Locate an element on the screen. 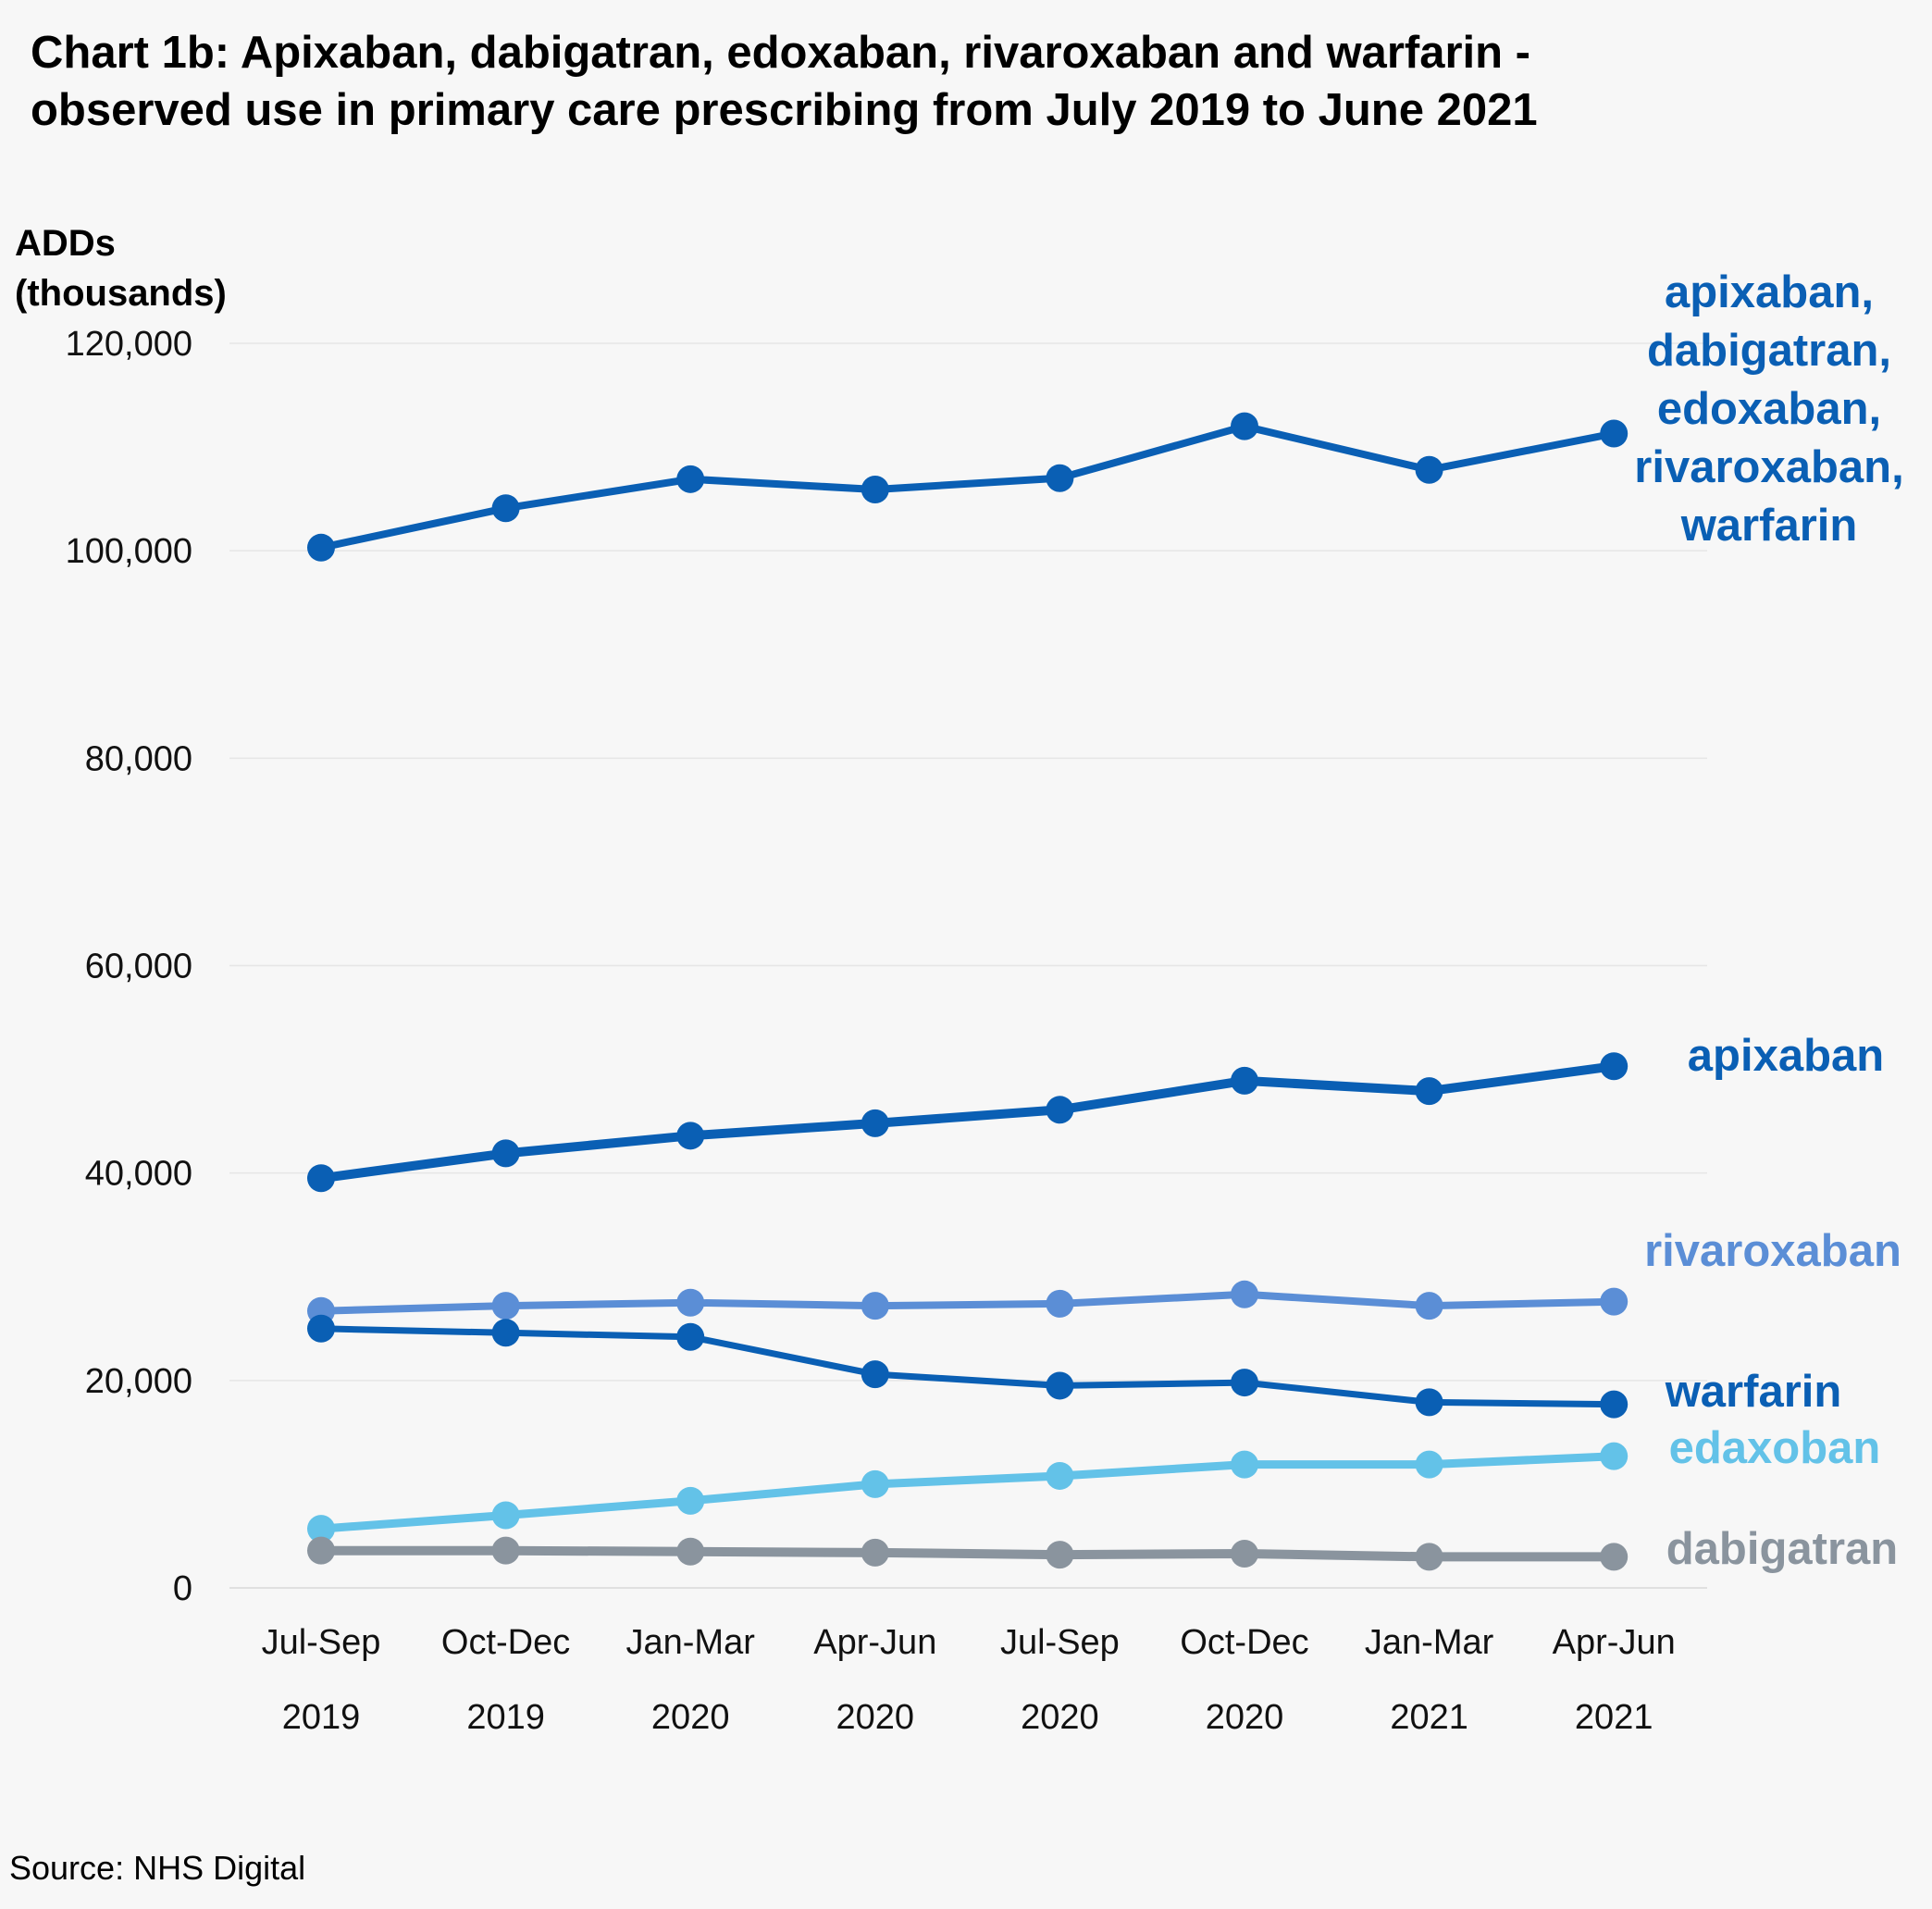 The image size is (1932, 1909). series-label: edoxaban, is located at coordinates (1769, 409).